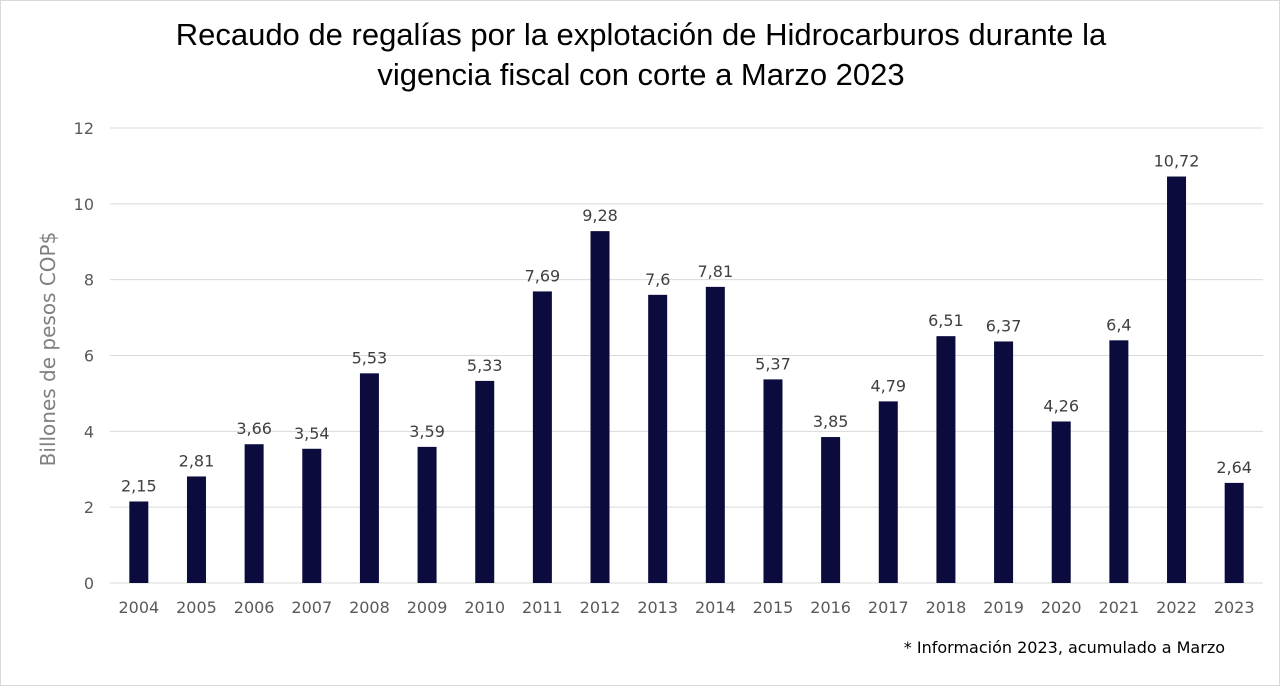 This screenshot has width=1280, height=687. Describe the element at coordinates (657, 279) in the screenshot. I see `data-label: 7,6` at that location.